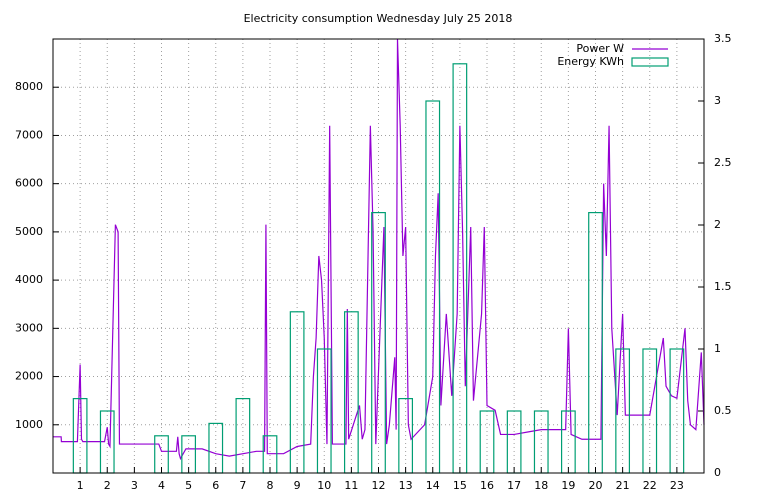 The image size is (768, 500). Describe the element at coordinates (134, 485) in the screenshot. I see `x-tick-label: 3` at that location.